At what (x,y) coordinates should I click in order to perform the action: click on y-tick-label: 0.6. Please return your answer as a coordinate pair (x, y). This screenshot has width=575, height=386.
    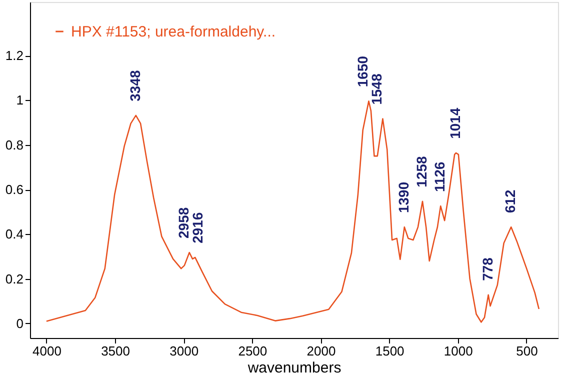
    Looking at the image, I should click on (14, 190).